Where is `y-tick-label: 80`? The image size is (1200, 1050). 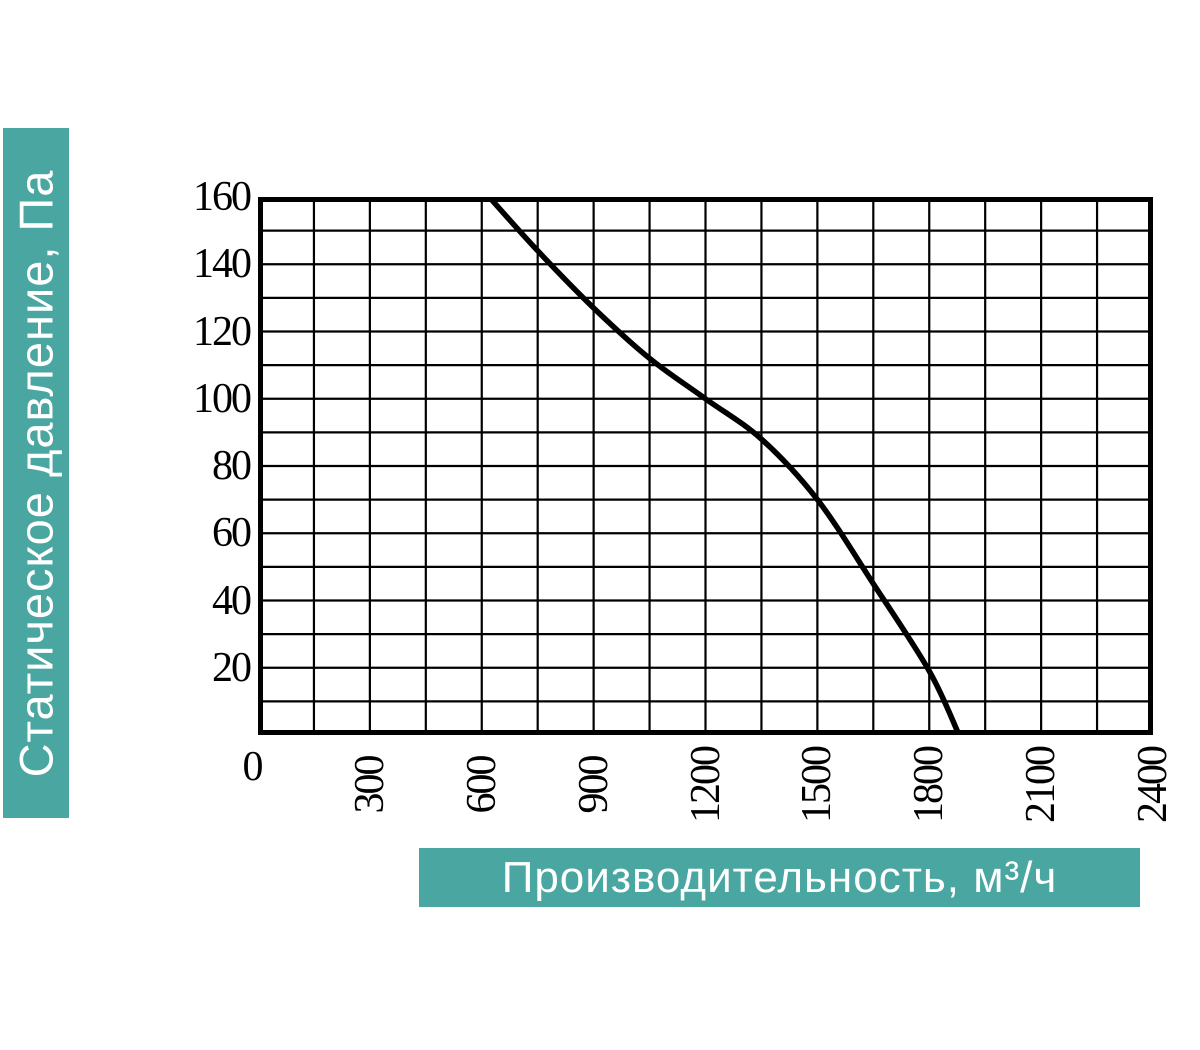
y-tick-label: 80 is located at coordinates (232, 466).